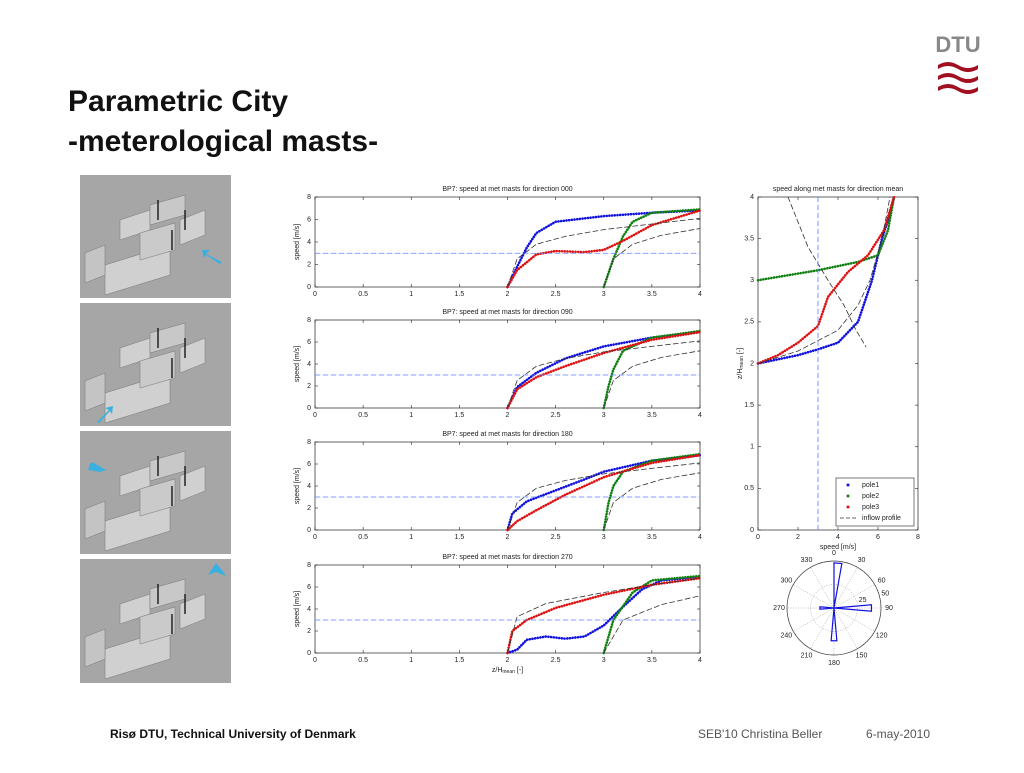 The width and height of the screenshot is (1024, 773). Describe the element at coordinates (834, 553) in the screenshot. I see `theta-tick-label: 0` at that location.